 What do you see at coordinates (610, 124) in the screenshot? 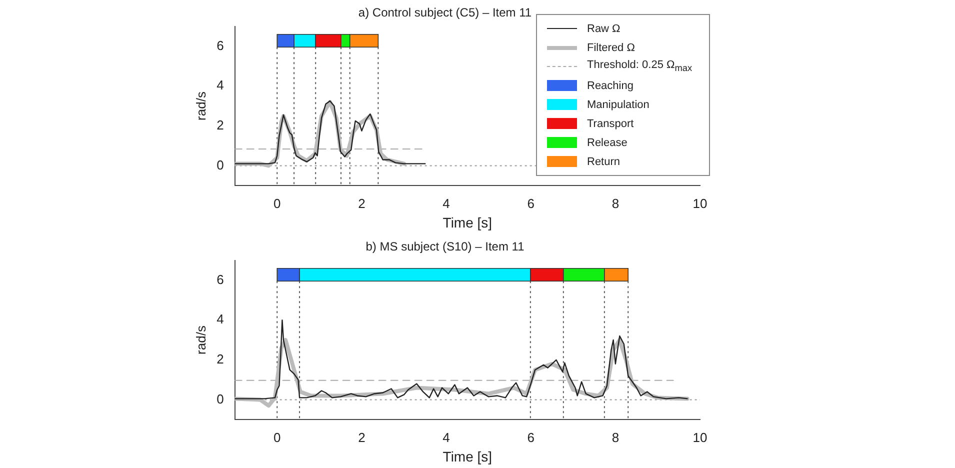
I see `legend-label: Transport` at bounding box center [610, 124].